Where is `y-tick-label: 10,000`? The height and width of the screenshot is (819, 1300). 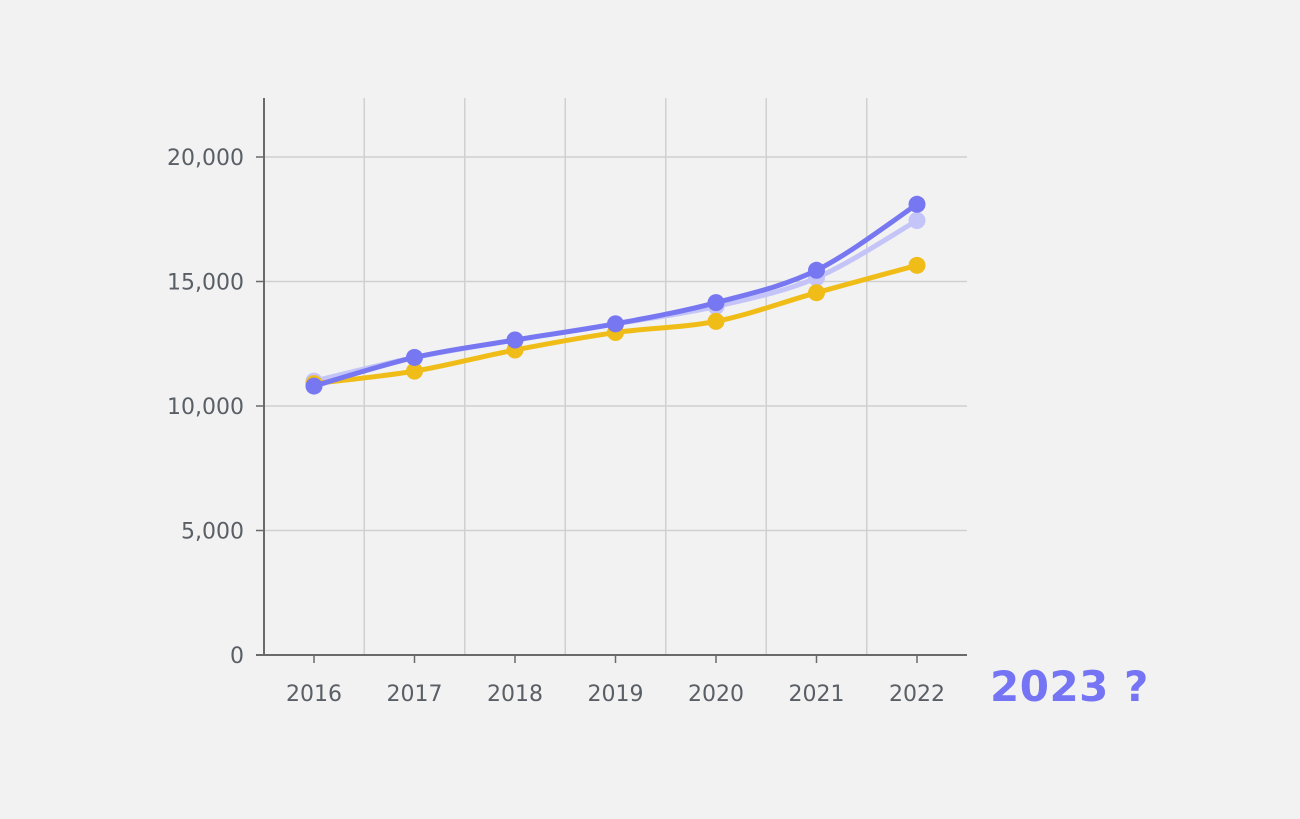 y-tick-label: 10,000 is located at coordinates (205, 407).